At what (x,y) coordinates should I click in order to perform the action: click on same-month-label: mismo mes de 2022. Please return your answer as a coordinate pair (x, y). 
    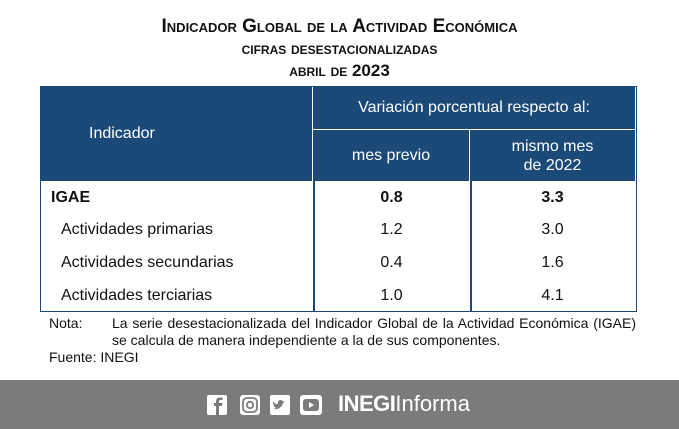
    Looking at the image, I should click on (552, 155).